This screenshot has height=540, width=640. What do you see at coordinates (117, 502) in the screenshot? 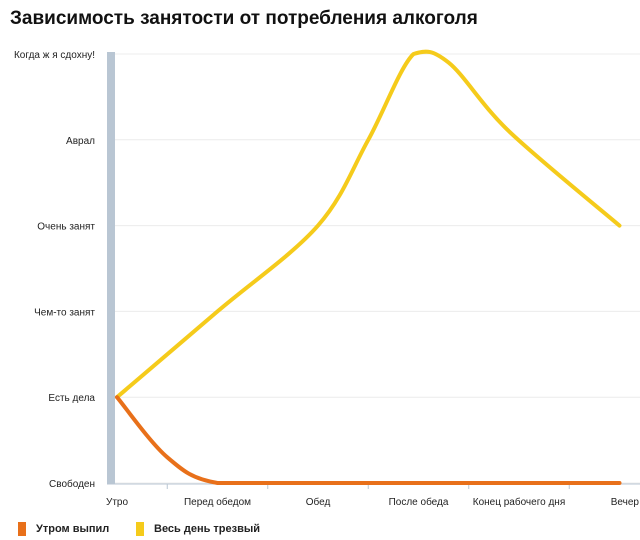
I see `x-tick-label: Утро` at bounding box center [117, 502].